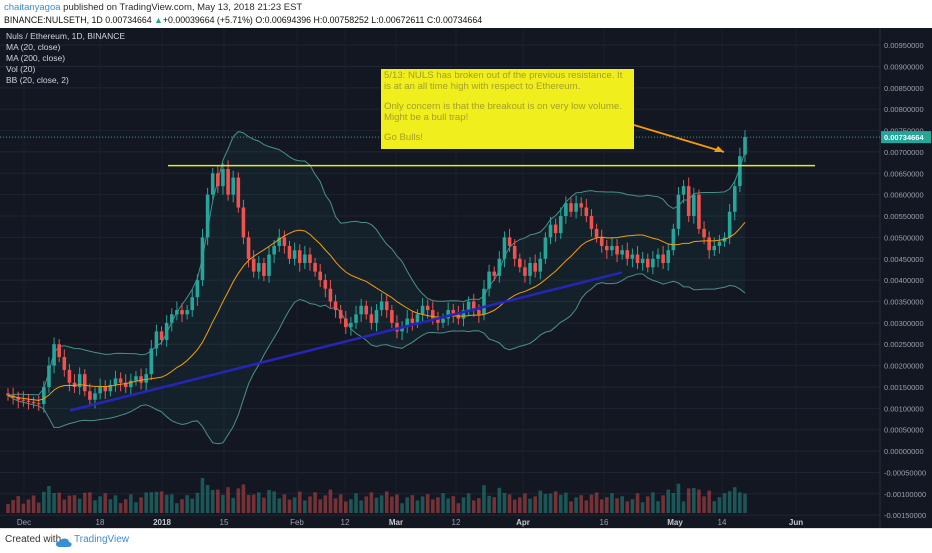 The width and height of the screenshot is (932, 553). I want to click on x-tick-label: Jun, so click(796, 522).